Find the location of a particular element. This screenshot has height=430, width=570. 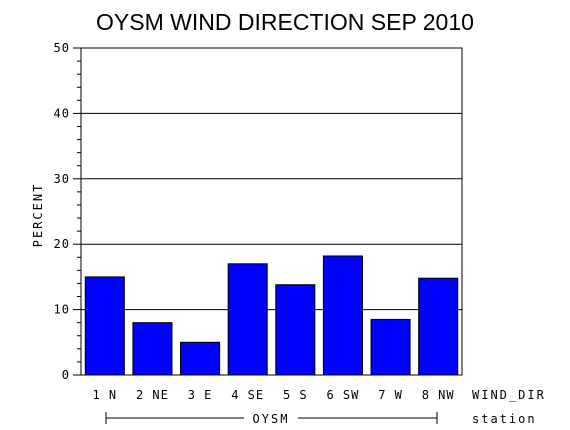

station-group-bracket: OYSM is located at coordinates (271, 419).